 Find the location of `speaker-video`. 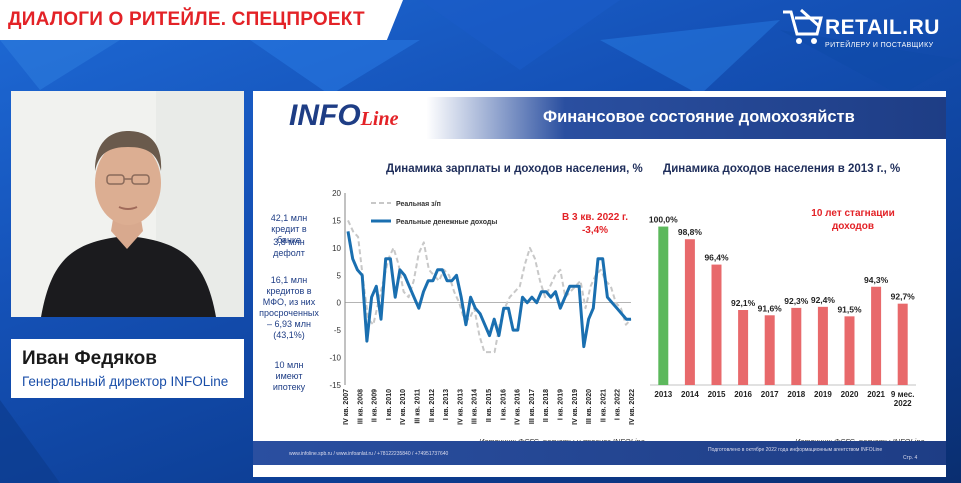

speaker-video is located at coordinates (127, 204).